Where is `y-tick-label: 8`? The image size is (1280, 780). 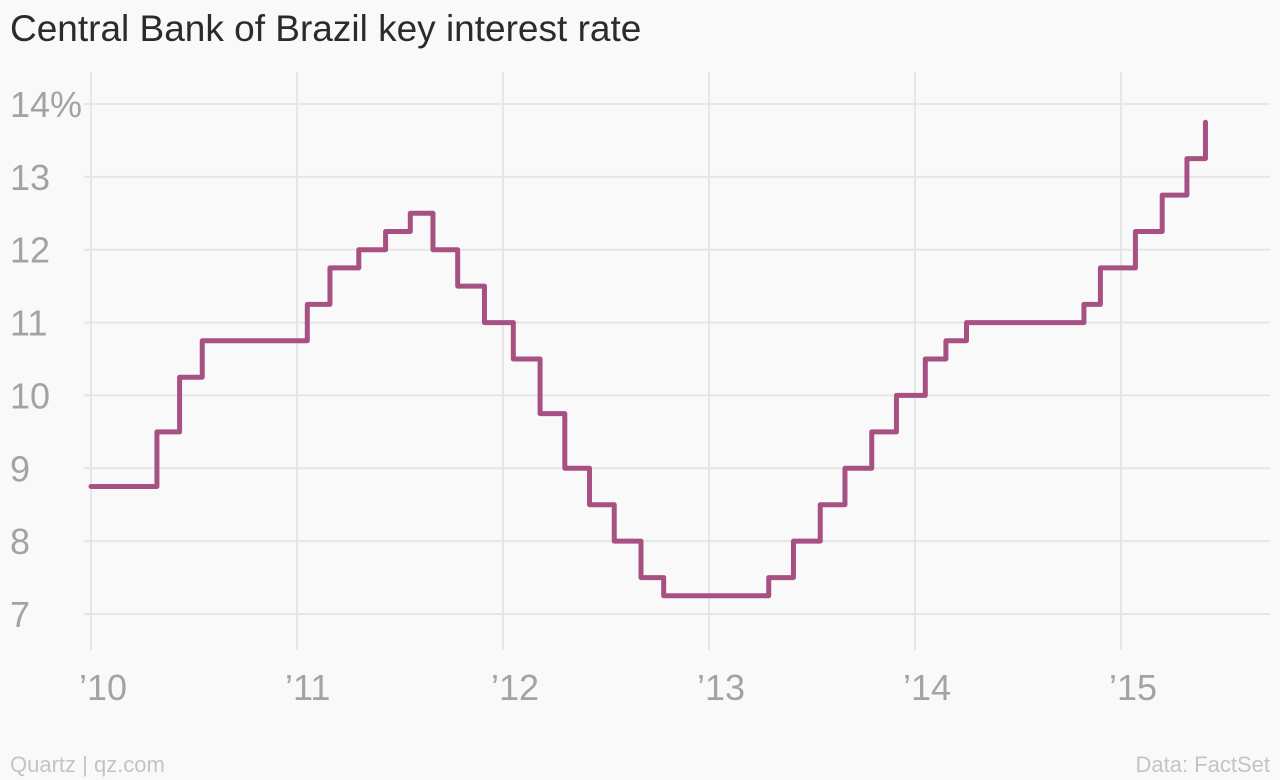
y-tick-label: 8 is located at coordinates (20, 541).